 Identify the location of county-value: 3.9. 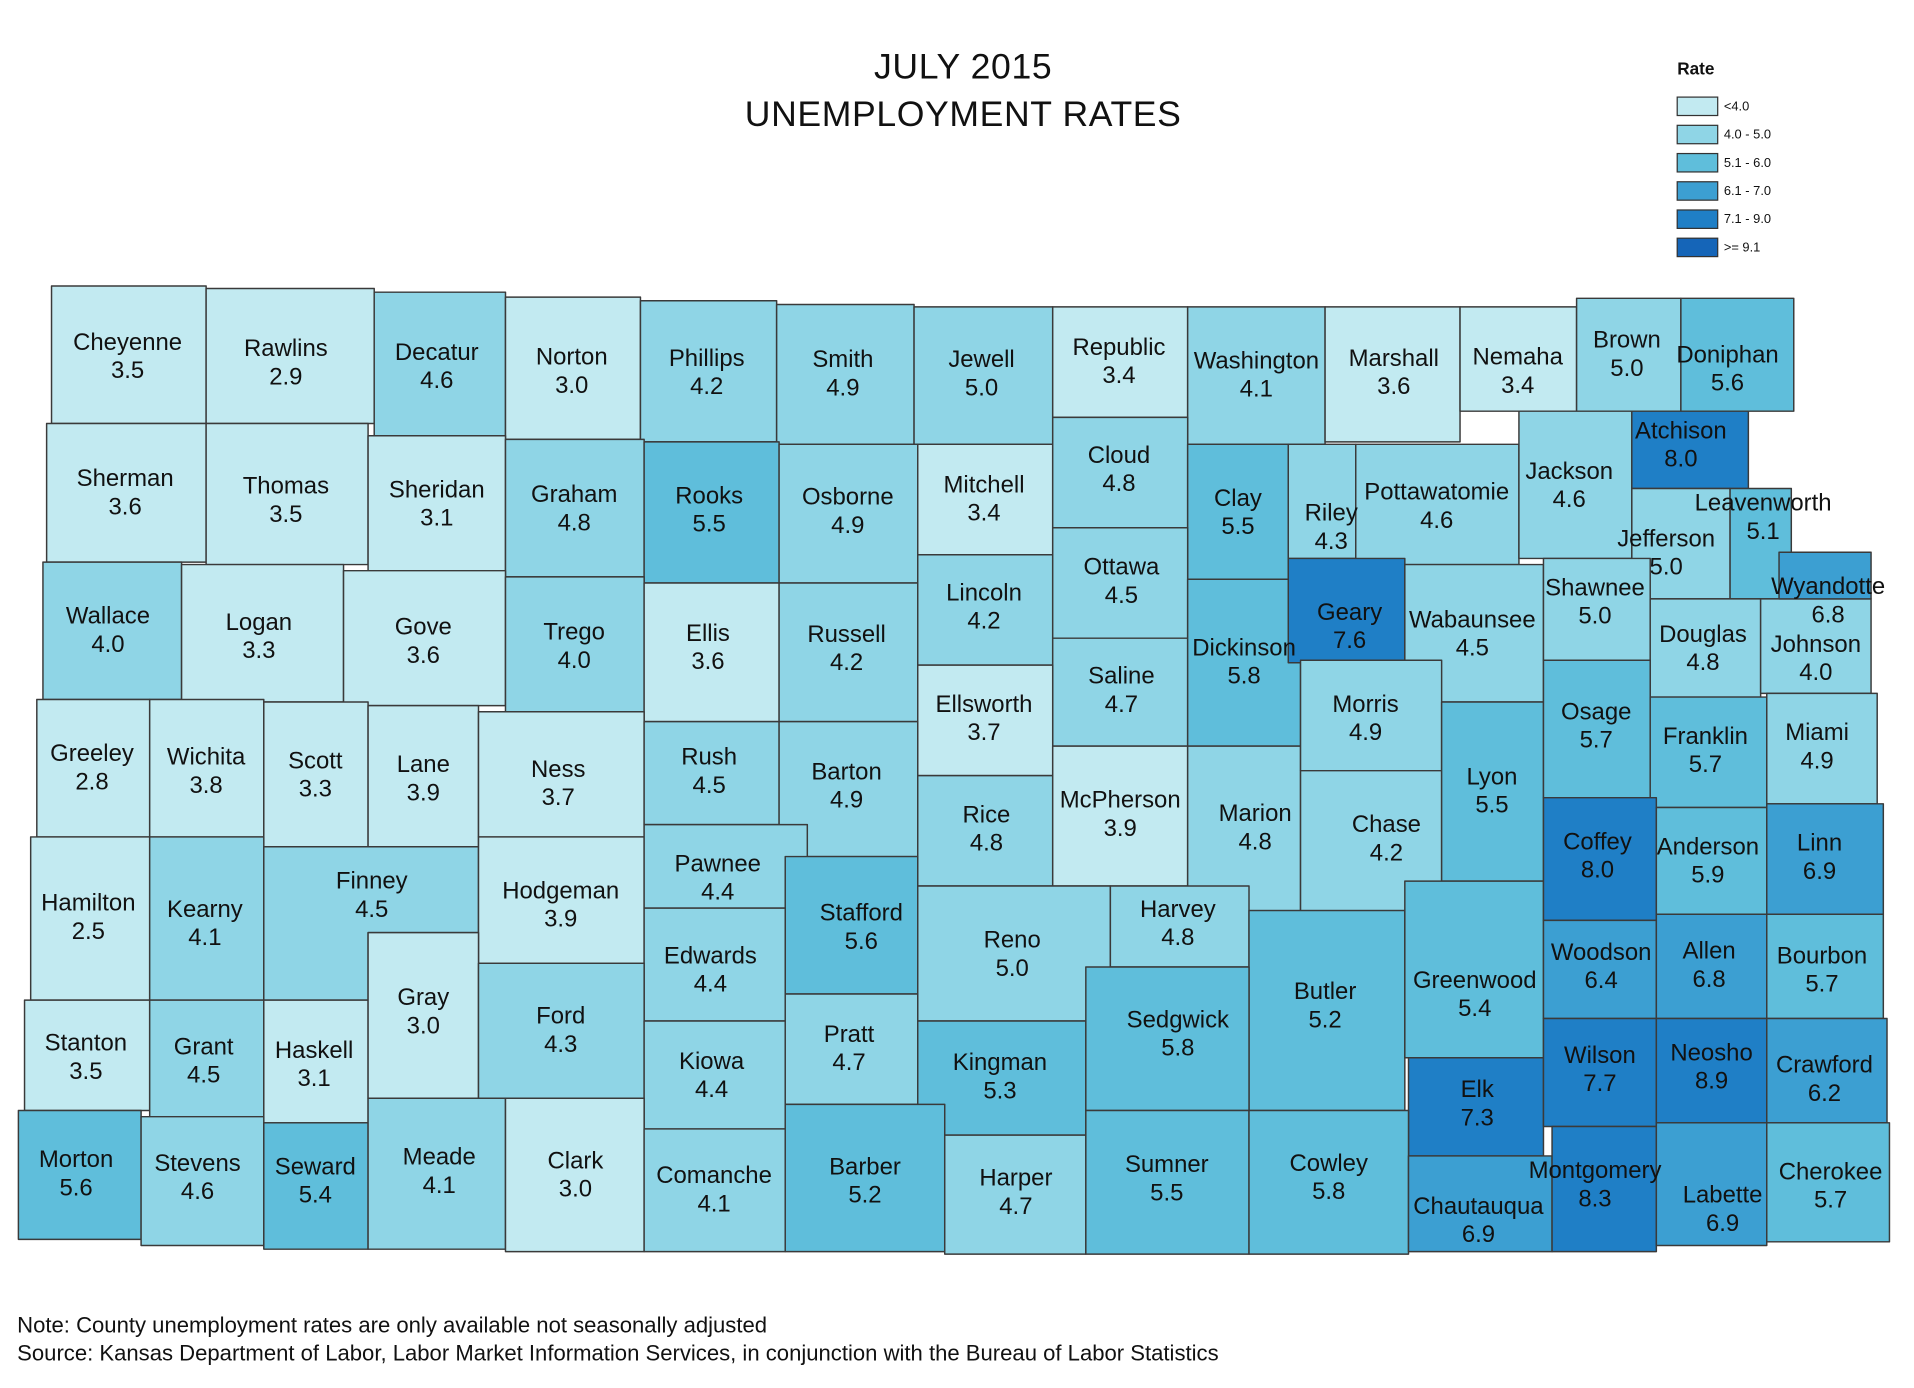
(1120, 828).